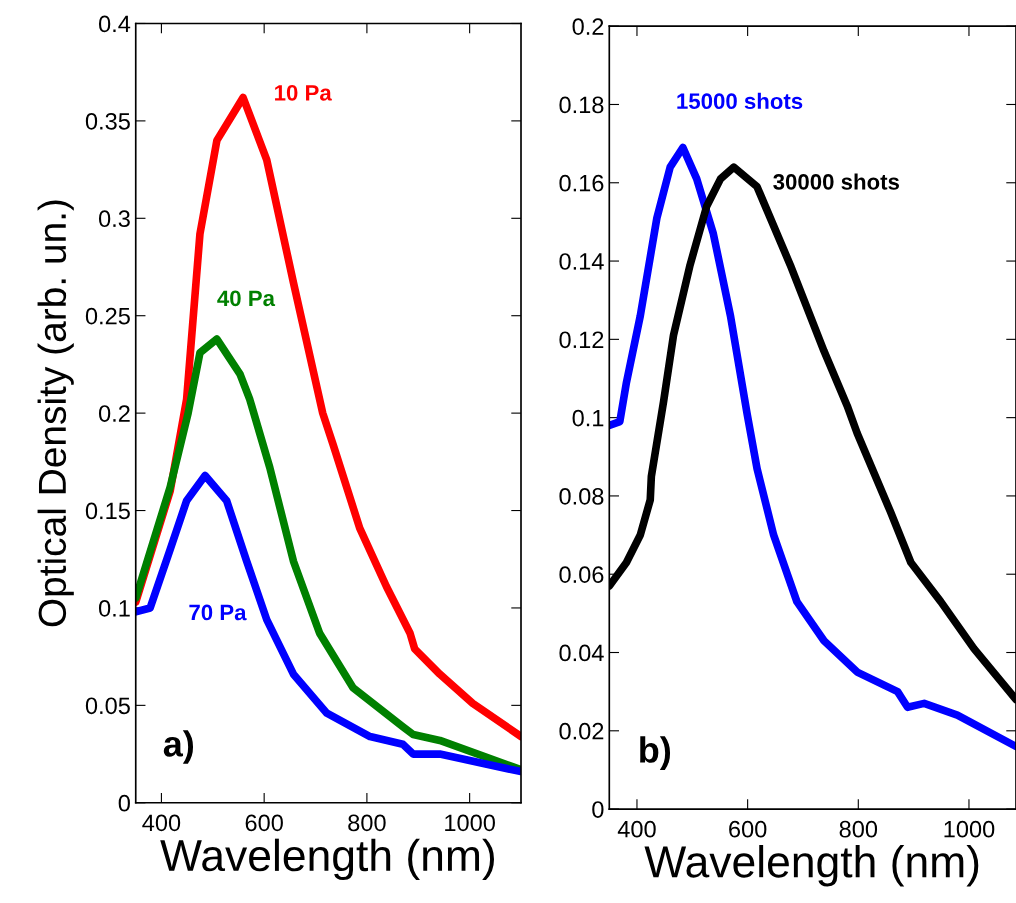  I want to click on y-tick-label: 0.06, so click(581, 575).